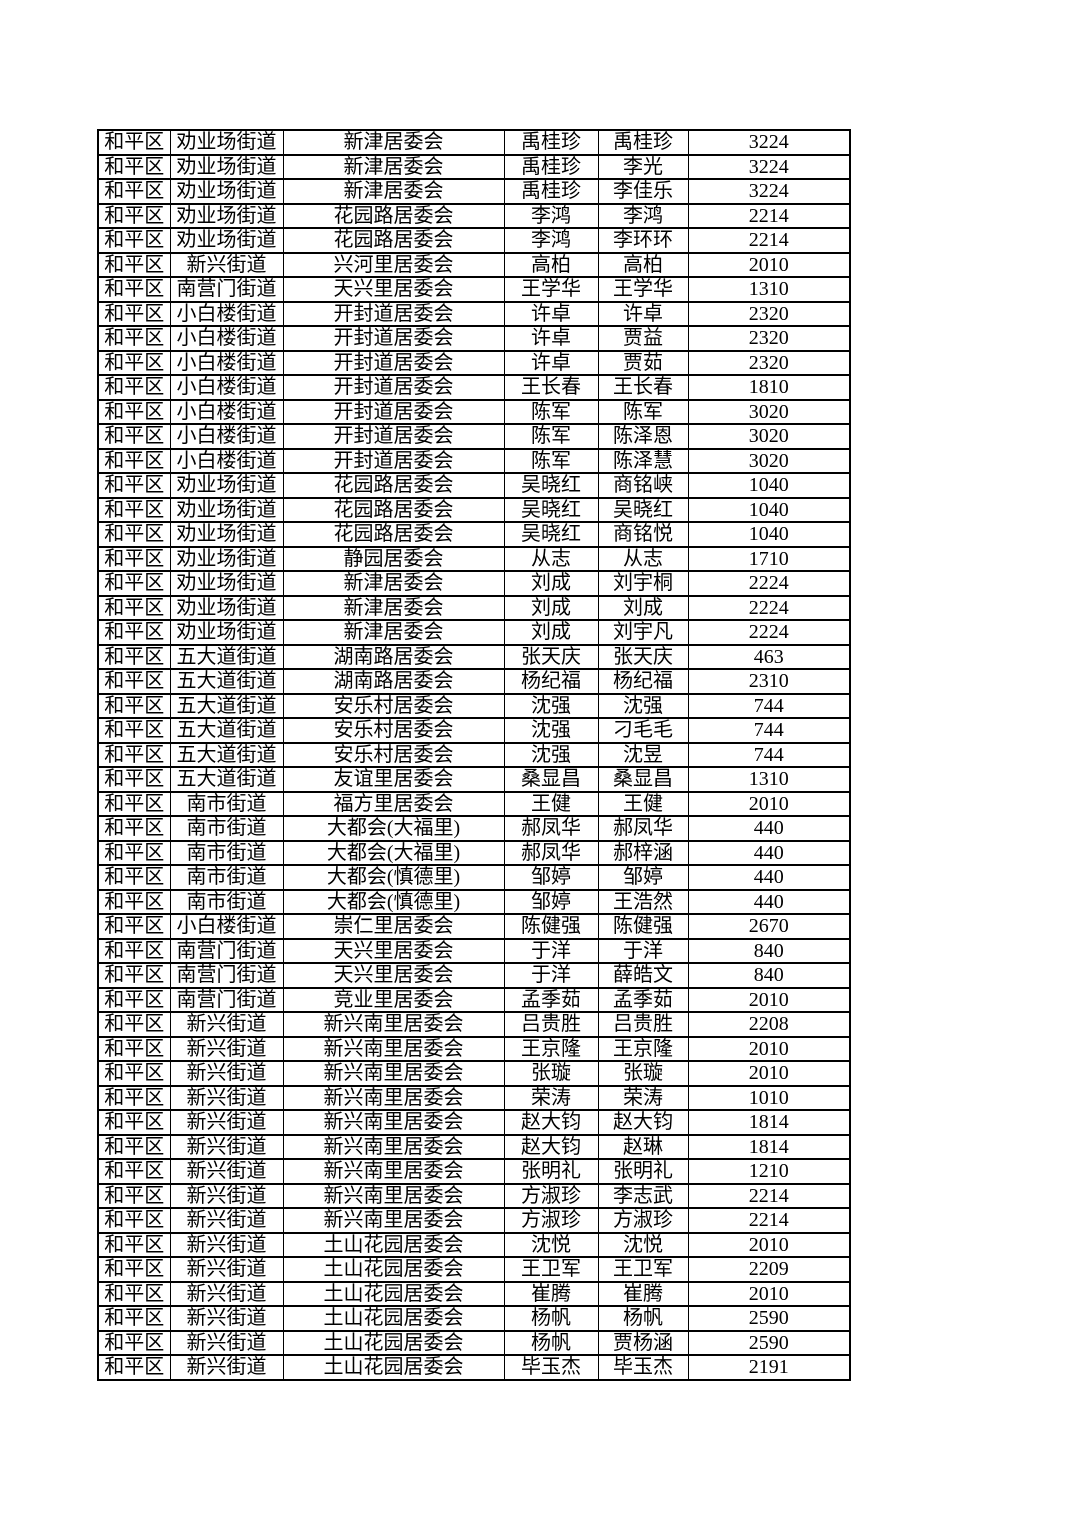 This screenshot has width=1074, height=1520. What do you see at coordinates (643, 828) in the screenshot?
I see `cell-member-name: 郝凤华` at bounding box center [643, 828].